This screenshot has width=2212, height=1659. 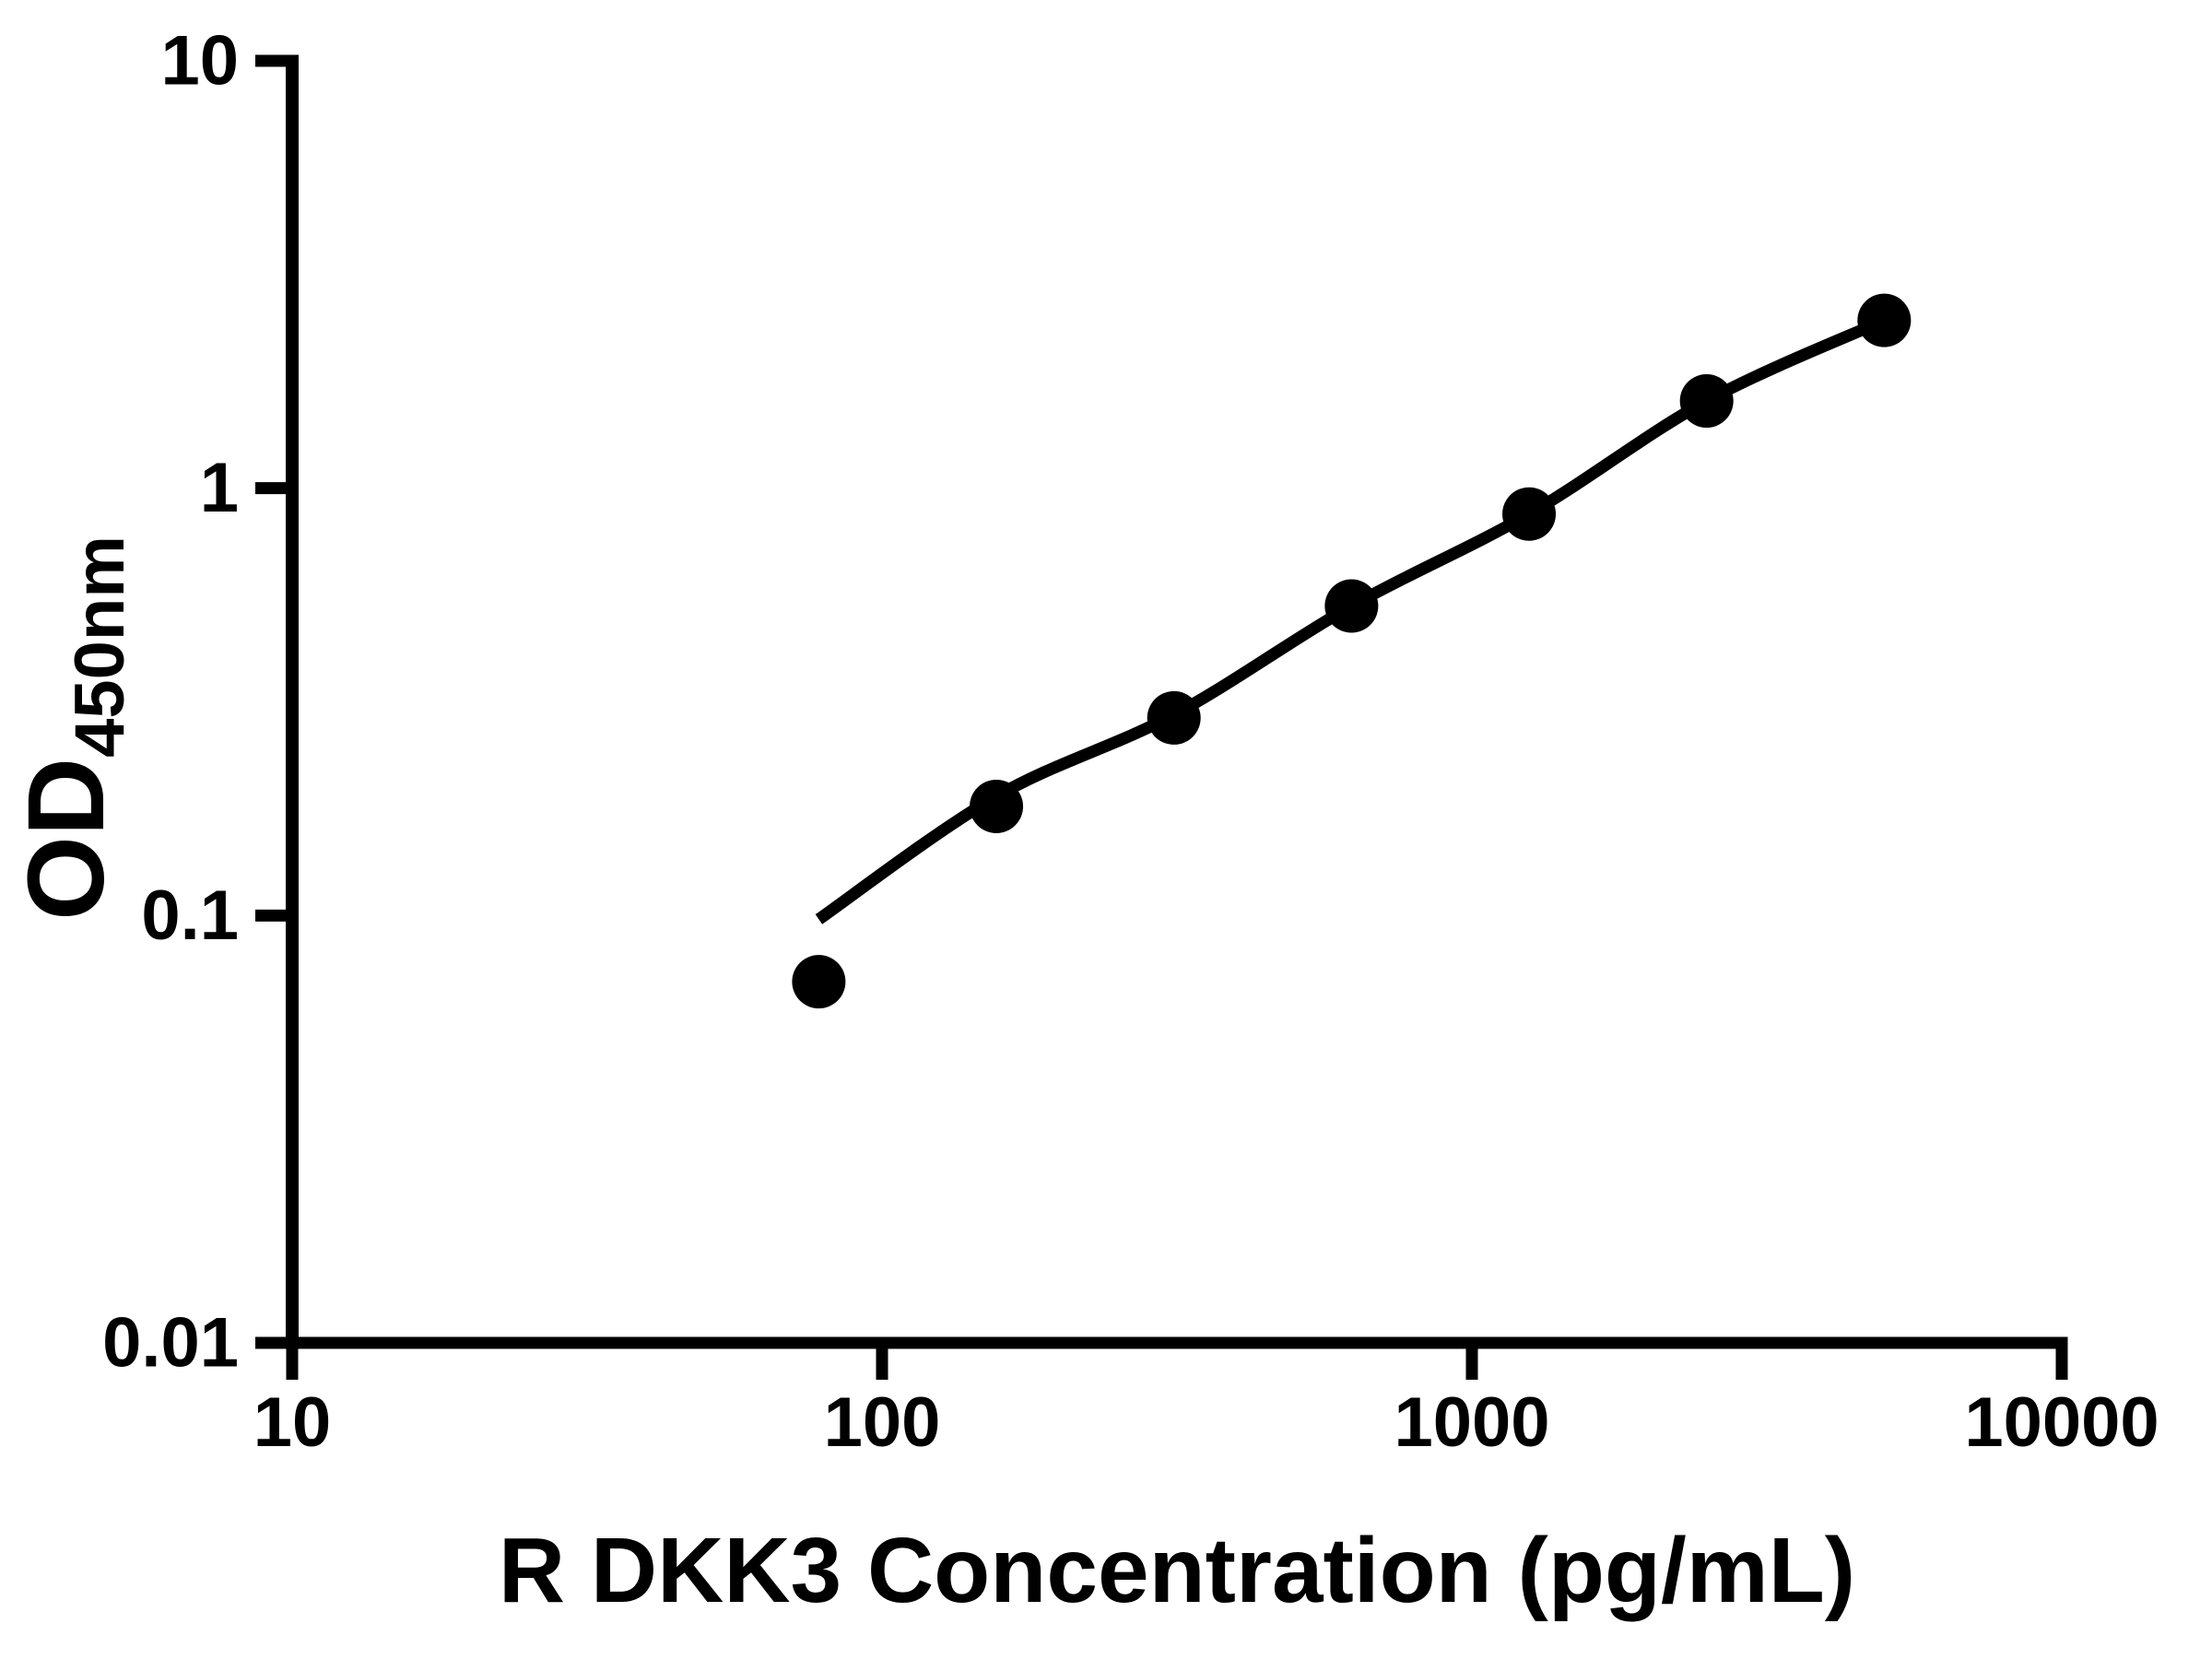 I want to click on x-axis-ticks: 10 100 1000 10000, so click(x=1206, y=1402).